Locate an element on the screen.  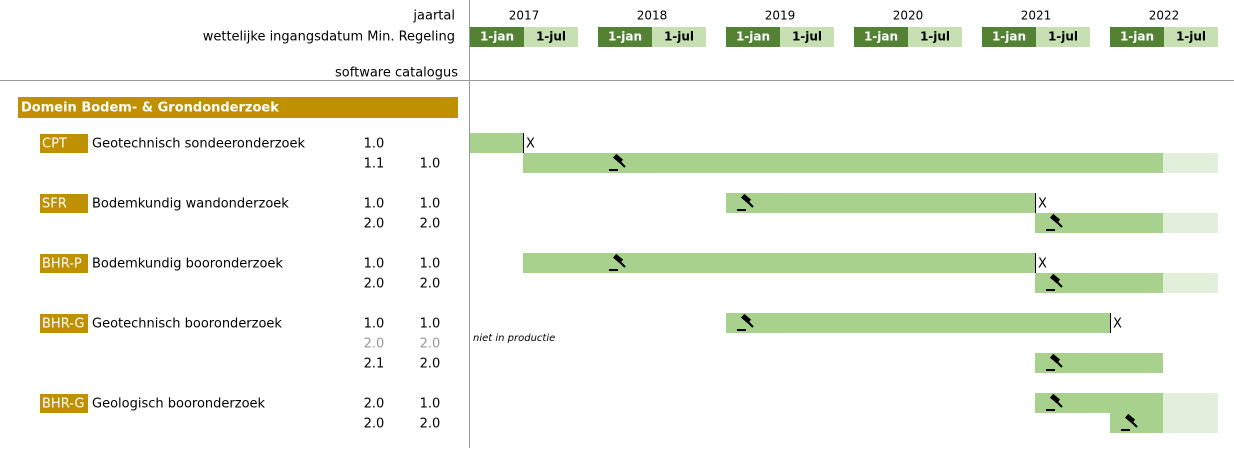
date-label: wettelijke ingangsdatum Min. Regeling is located at coordinates (329, 37).